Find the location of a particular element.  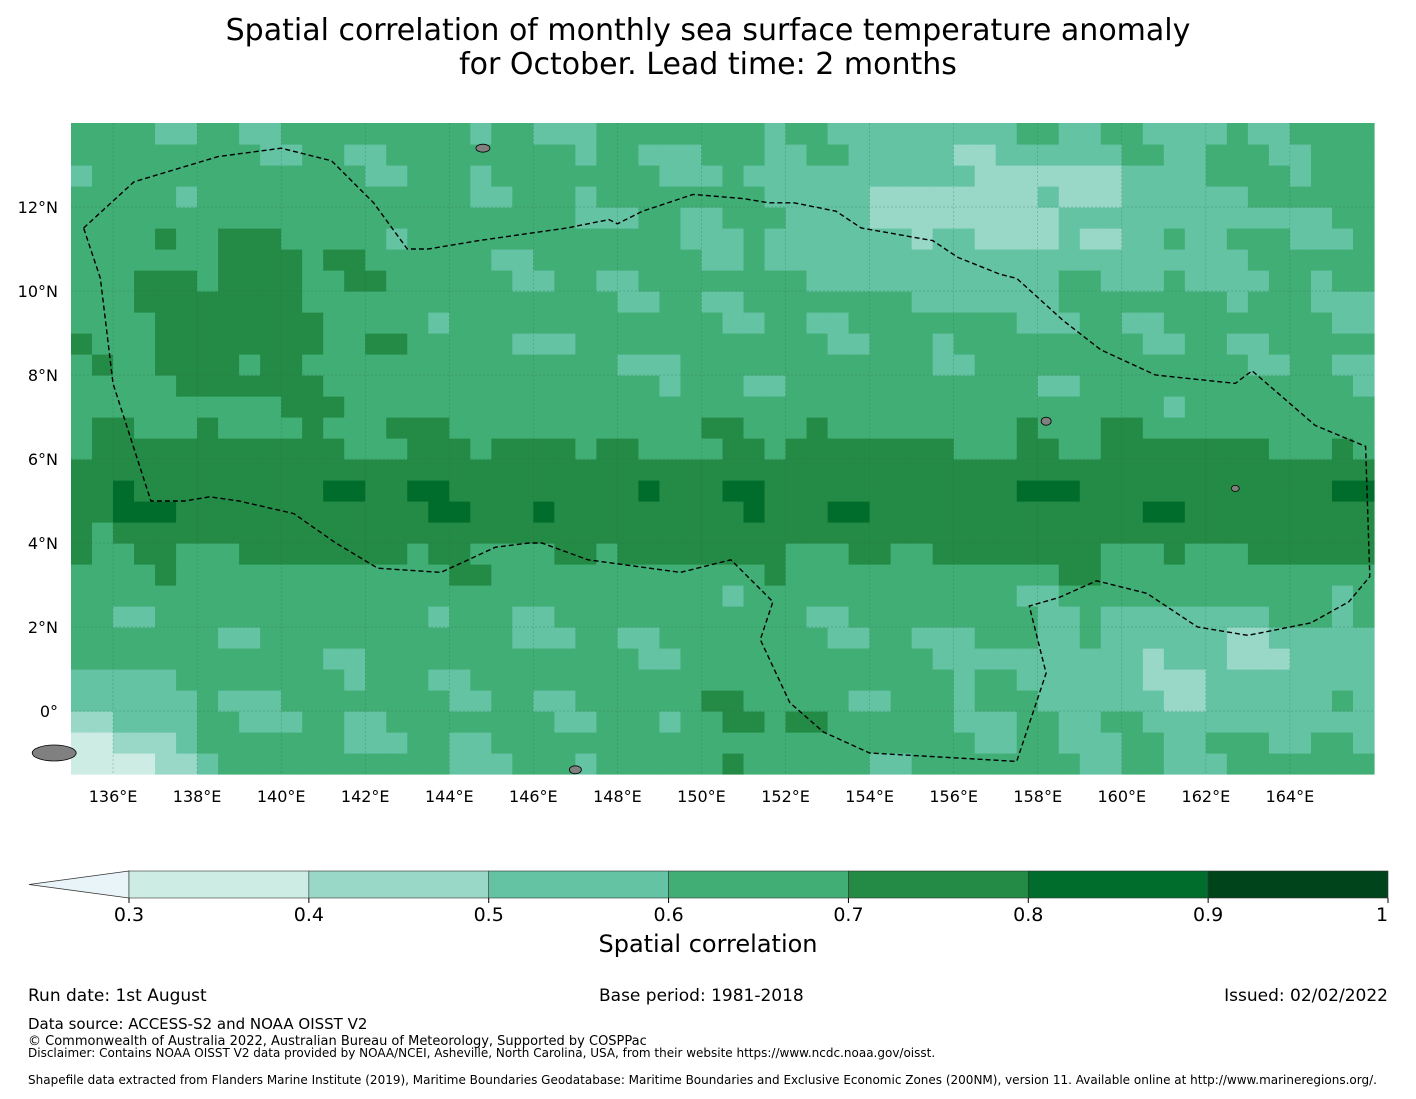

island is located at coordinates (1235, 488).